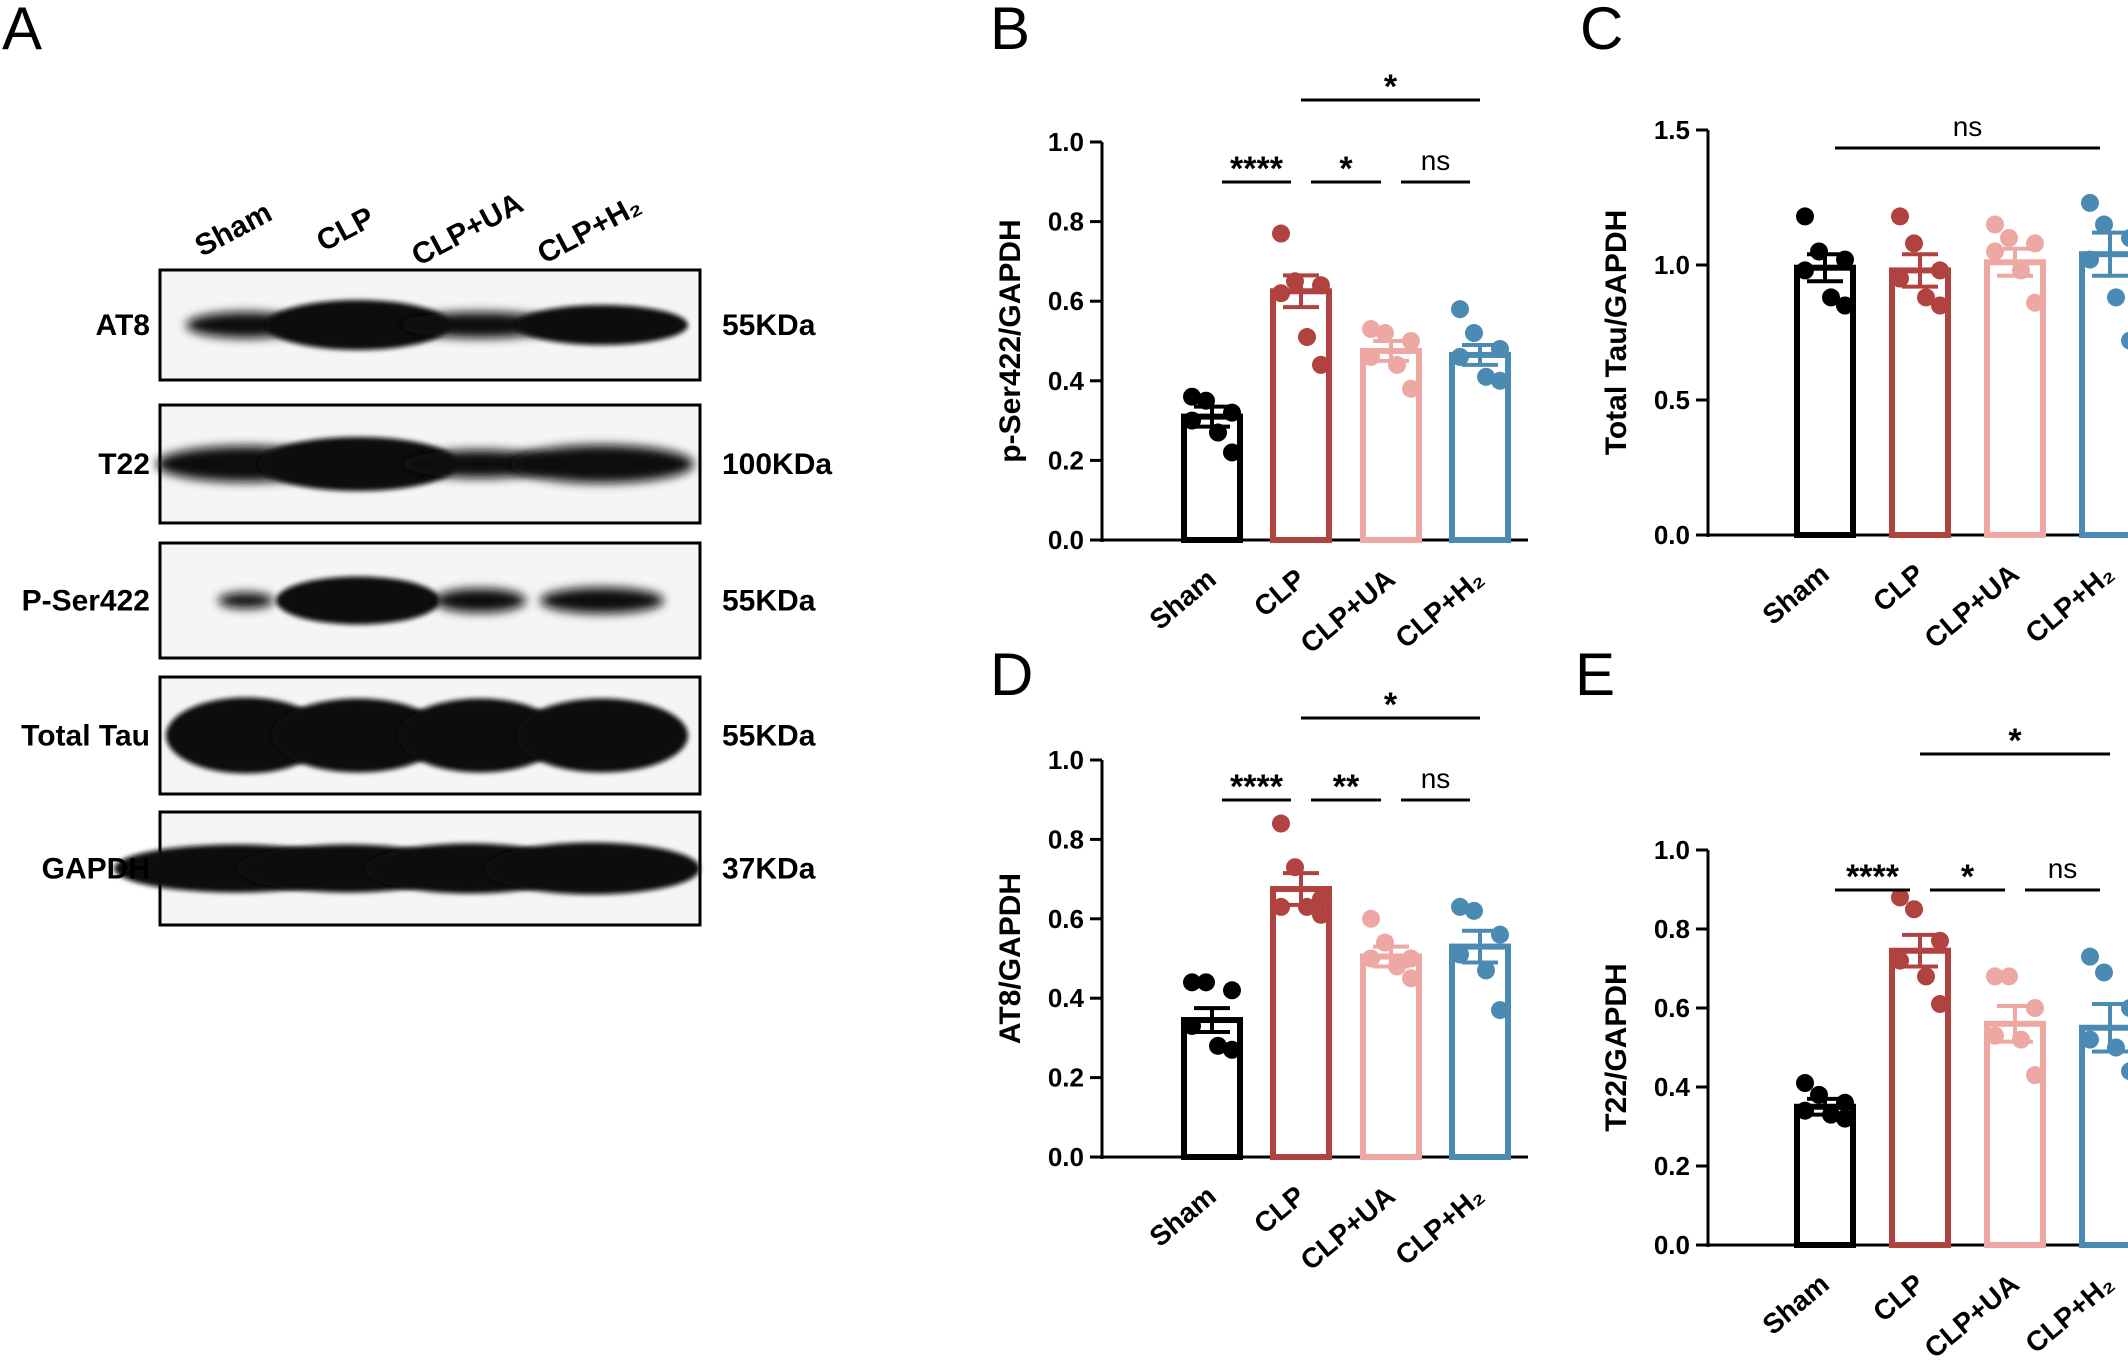 This screenshot has height=1371, width=2128. Describe the element at coordinates (86, 601) in the screenshot. I see `blot-row-label: P-Ser422` at that location.